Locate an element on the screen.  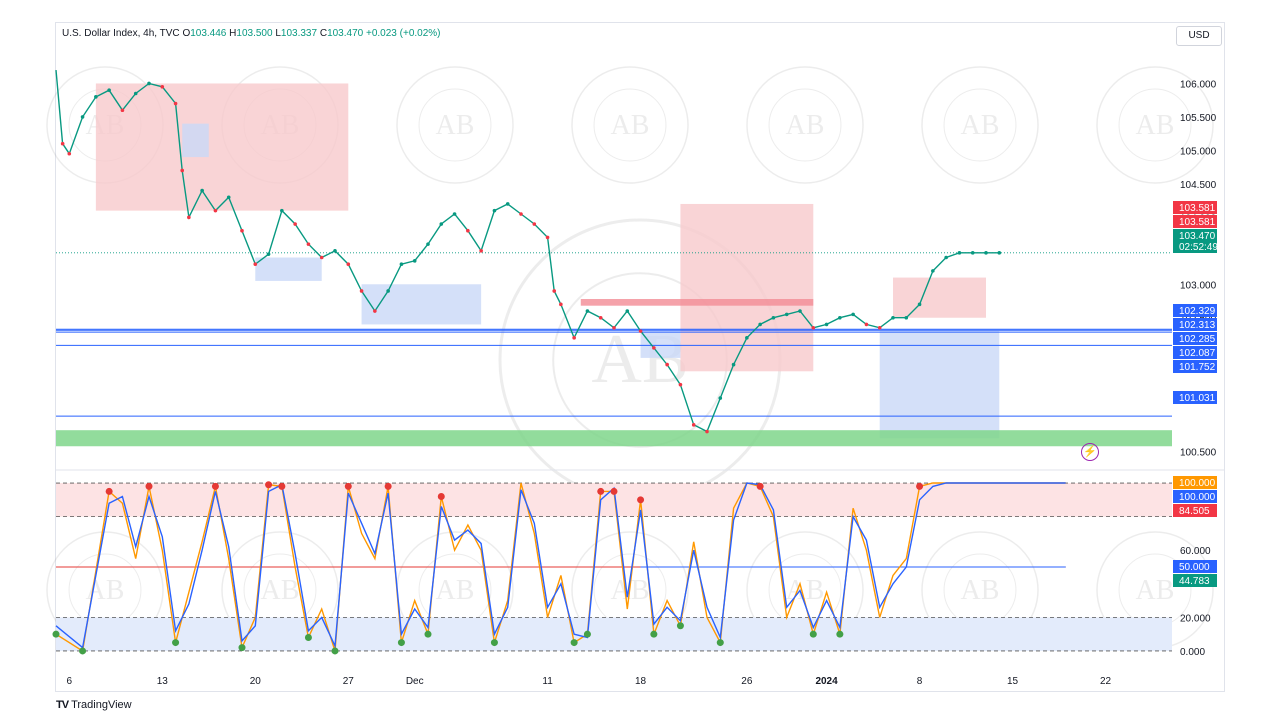
price-label: 103.581 is located at coordinates (1197, 208).